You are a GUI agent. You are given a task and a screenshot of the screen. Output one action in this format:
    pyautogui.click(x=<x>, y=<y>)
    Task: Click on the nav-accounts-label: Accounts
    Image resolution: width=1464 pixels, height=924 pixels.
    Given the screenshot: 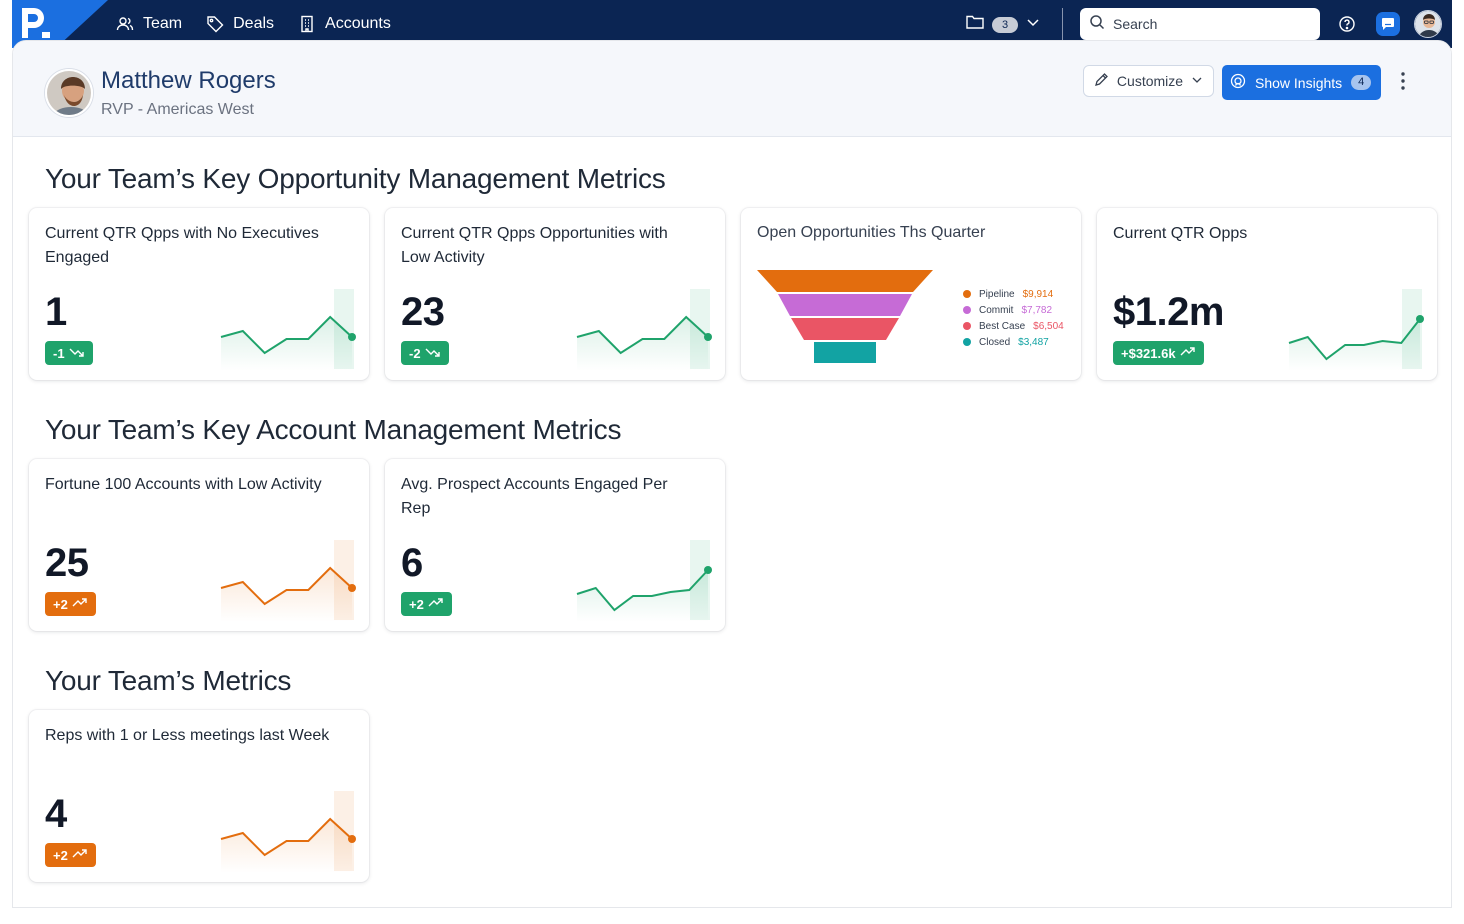 What is the action you would take?
    pyautogui.click(x=358, y=23)
    